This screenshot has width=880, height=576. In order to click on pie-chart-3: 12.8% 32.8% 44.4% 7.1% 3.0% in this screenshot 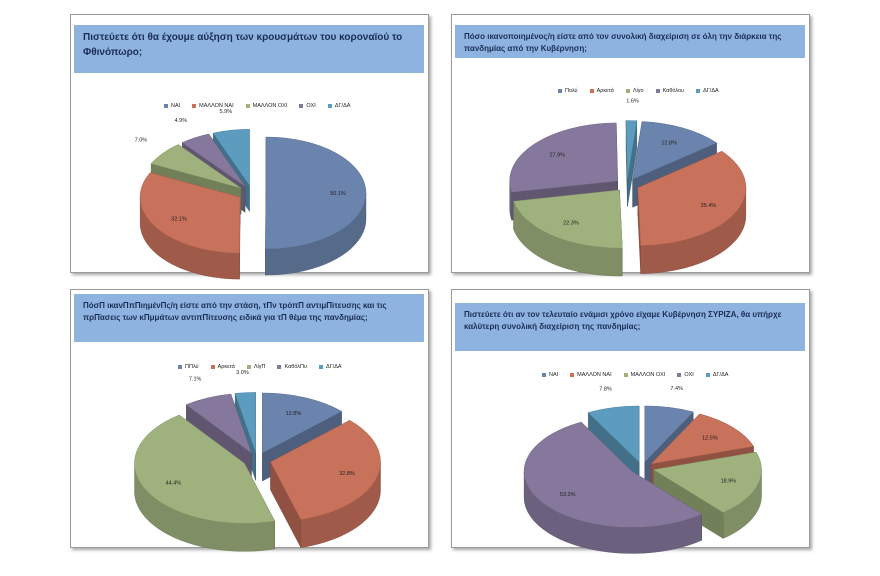, I will do `click(257, 461)`.